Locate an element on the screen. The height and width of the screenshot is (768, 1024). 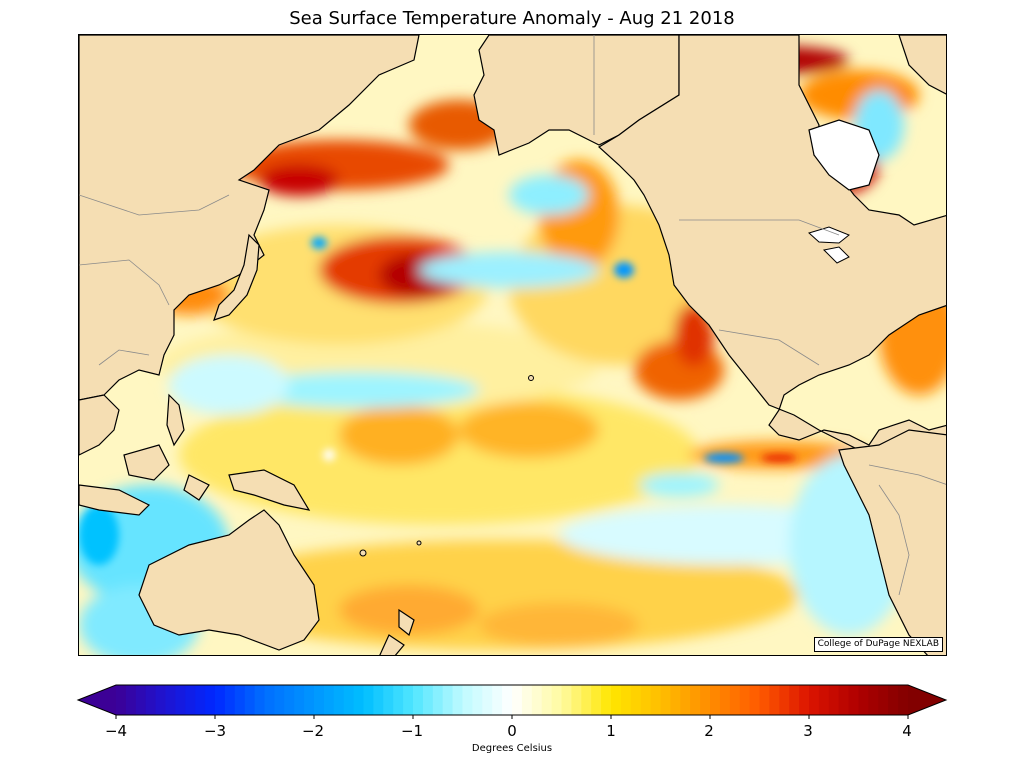
colorbar-tick-label: 2 is located at coordinates (709, 731).